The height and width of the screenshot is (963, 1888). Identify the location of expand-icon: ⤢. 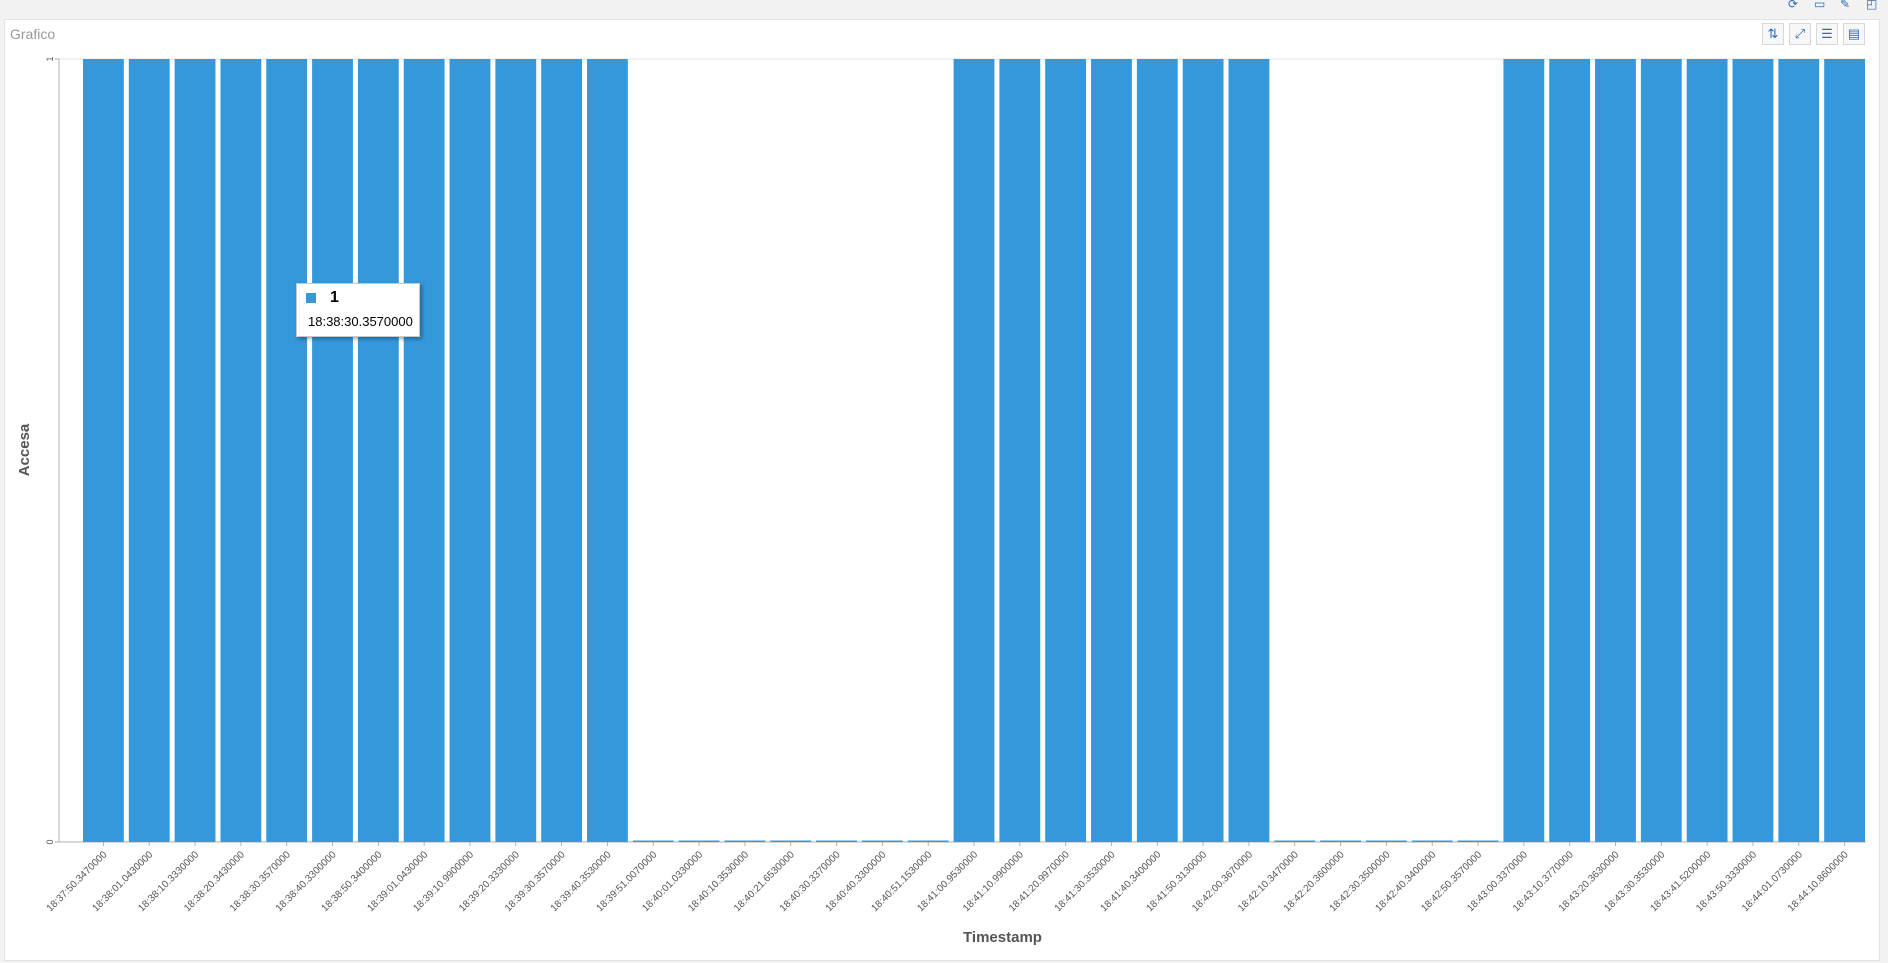
(1800, 34).